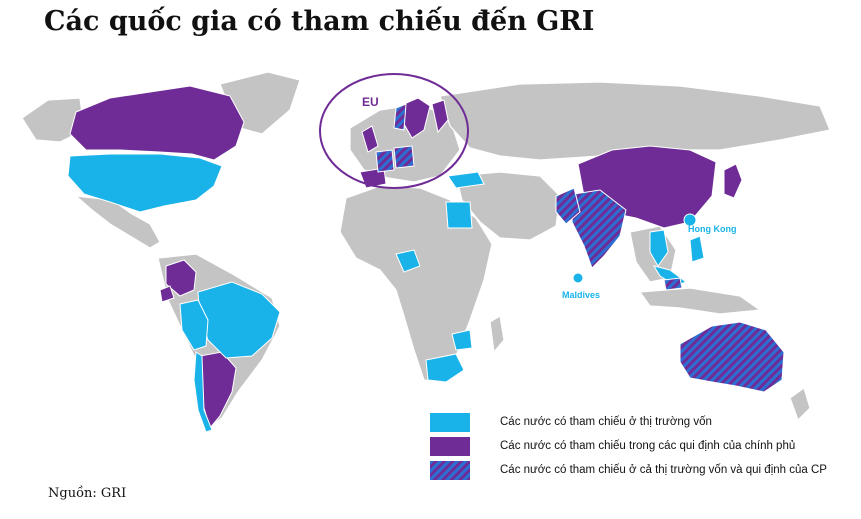 This screenshot has width=861, height=519. I want to click on country-thailand, so click(659, 248).